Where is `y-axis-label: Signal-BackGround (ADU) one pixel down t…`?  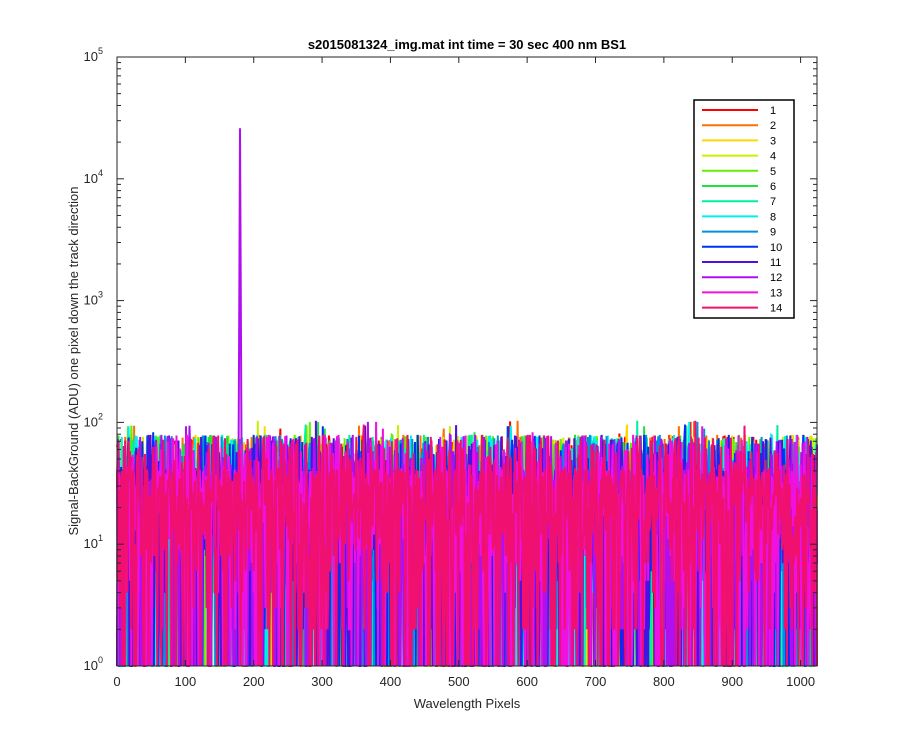
y-axis-label: Signal-BackGround (ADU) one pixel down t… is located at coordinates (73, 360).